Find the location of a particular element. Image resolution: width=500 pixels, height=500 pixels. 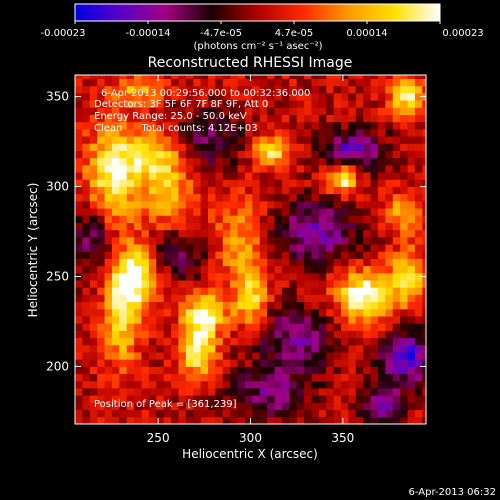

x-axis-label: Heliocentric X (arcsec) is located at coordinates (250, 454).